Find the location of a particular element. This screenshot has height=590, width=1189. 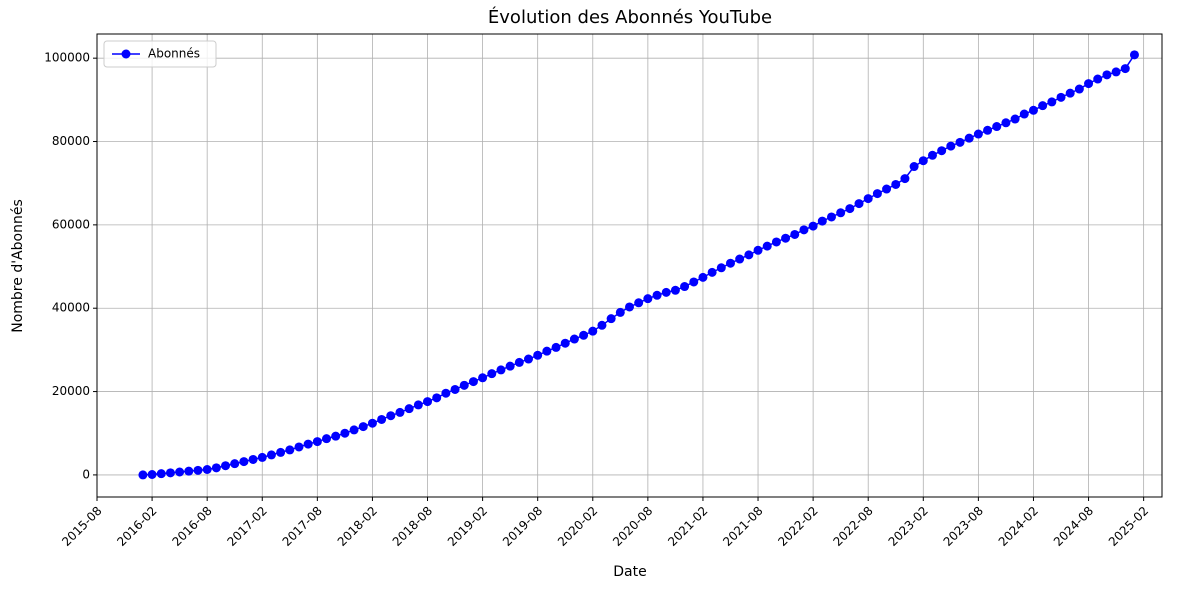

x-tick-label: 2023-02 is located at coordinates (908, 526).